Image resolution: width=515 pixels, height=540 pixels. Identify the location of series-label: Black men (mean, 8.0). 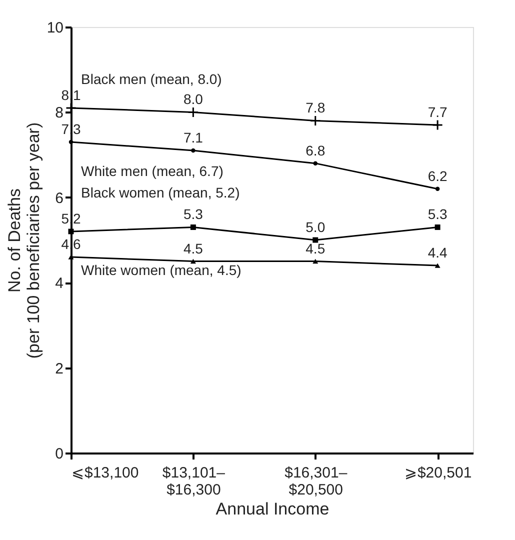
(151, 78).